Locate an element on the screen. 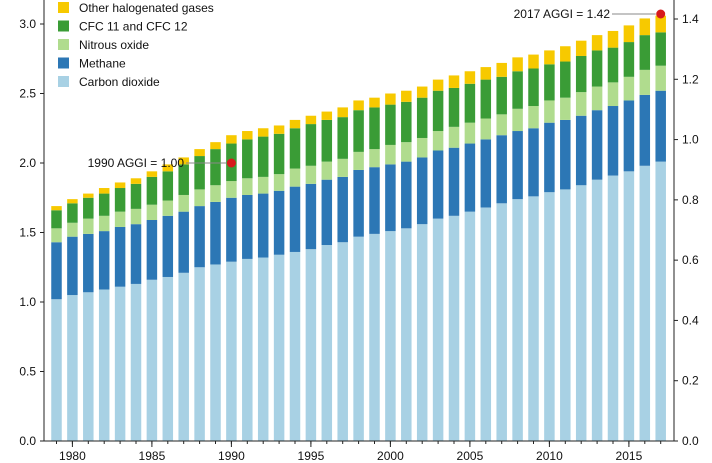  bar-segment-methane-2005 is located at coordinates (470, 177).